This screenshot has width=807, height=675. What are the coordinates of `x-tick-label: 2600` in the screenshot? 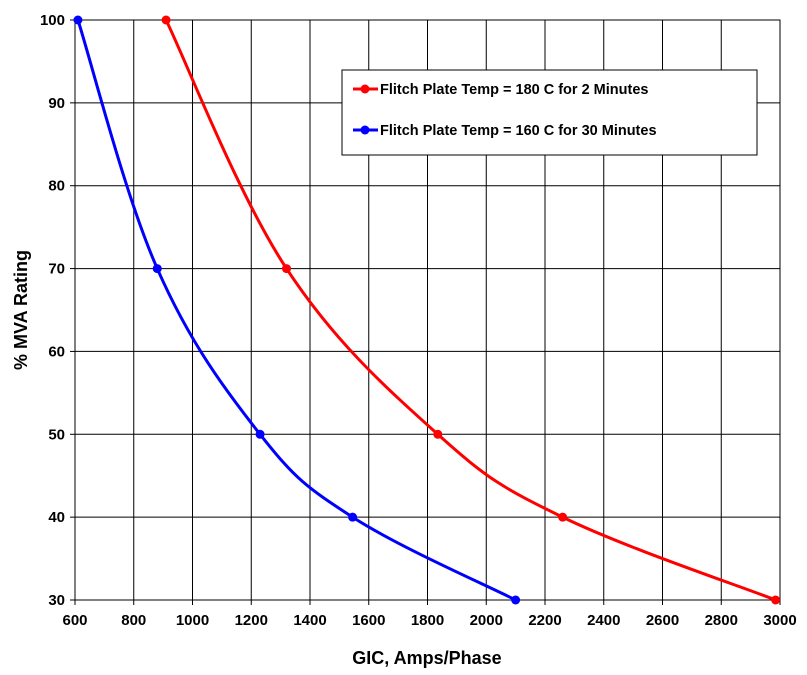 It's located at (662, 620).